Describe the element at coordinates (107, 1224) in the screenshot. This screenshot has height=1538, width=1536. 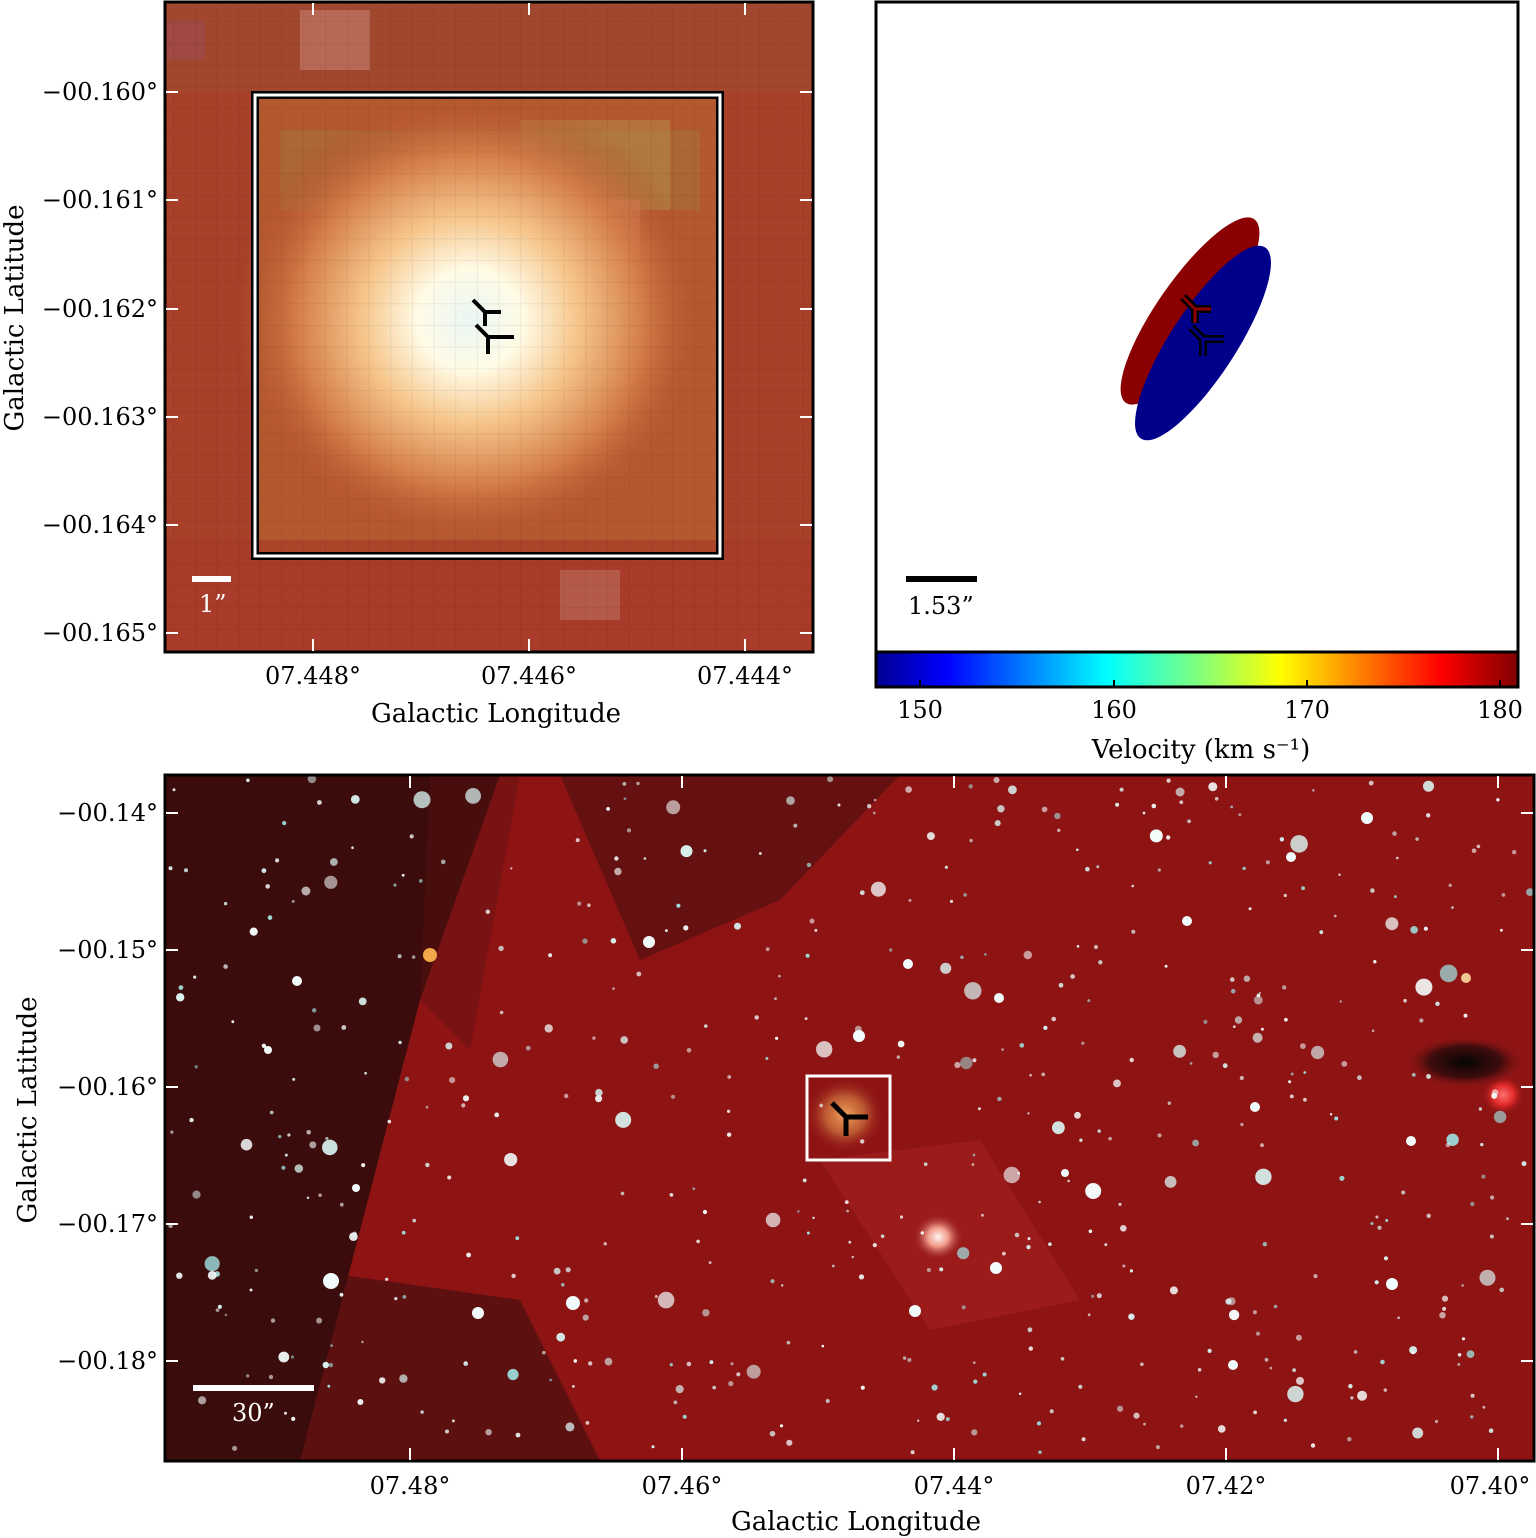
I see `overview-ytick: −00.17°` at that location.